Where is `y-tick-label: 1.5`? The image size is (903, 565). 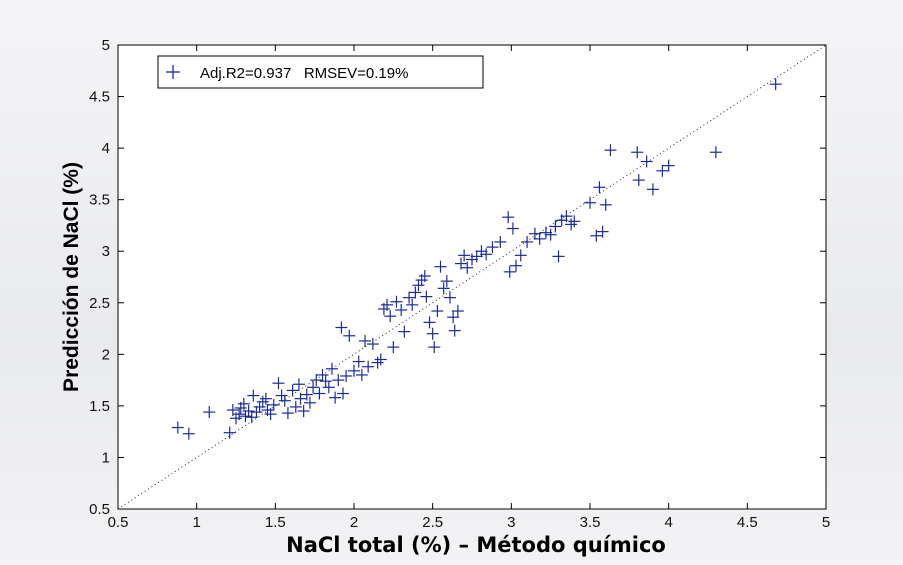 y-tick-label: 1.5 is located at coordinates (99, 406).